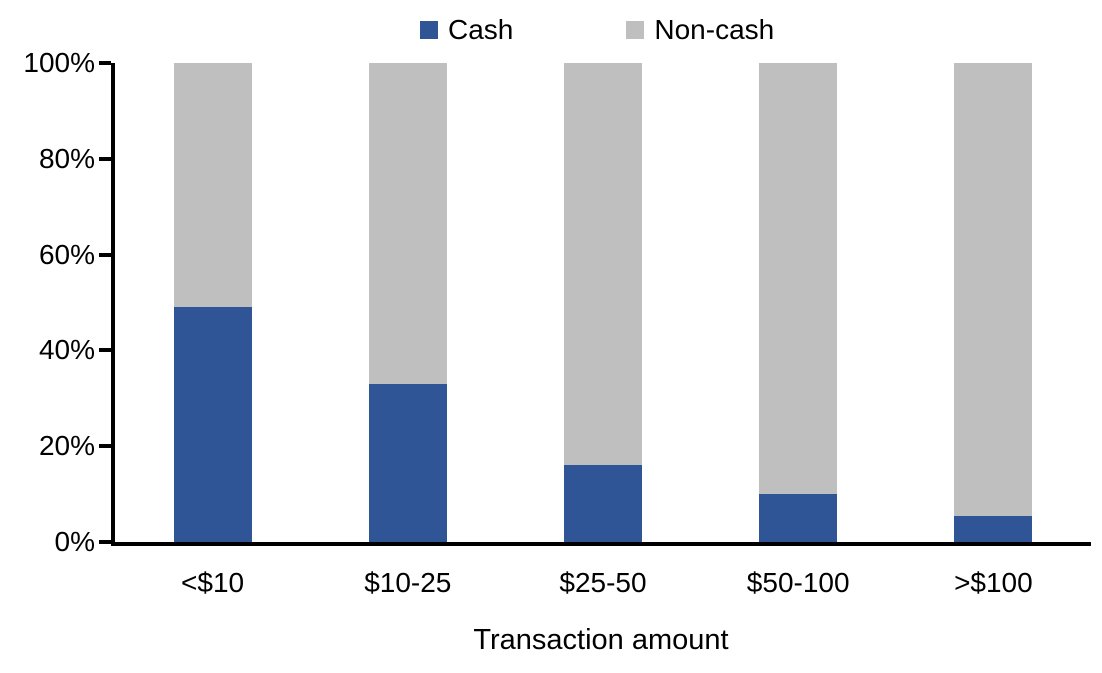 This screenshot has height=673, width=1102. What do you see at coordinates (714, 29) in the screenshot?
I see `non-cash-legend-label: Non-cash` at bounding box center [714, 29].